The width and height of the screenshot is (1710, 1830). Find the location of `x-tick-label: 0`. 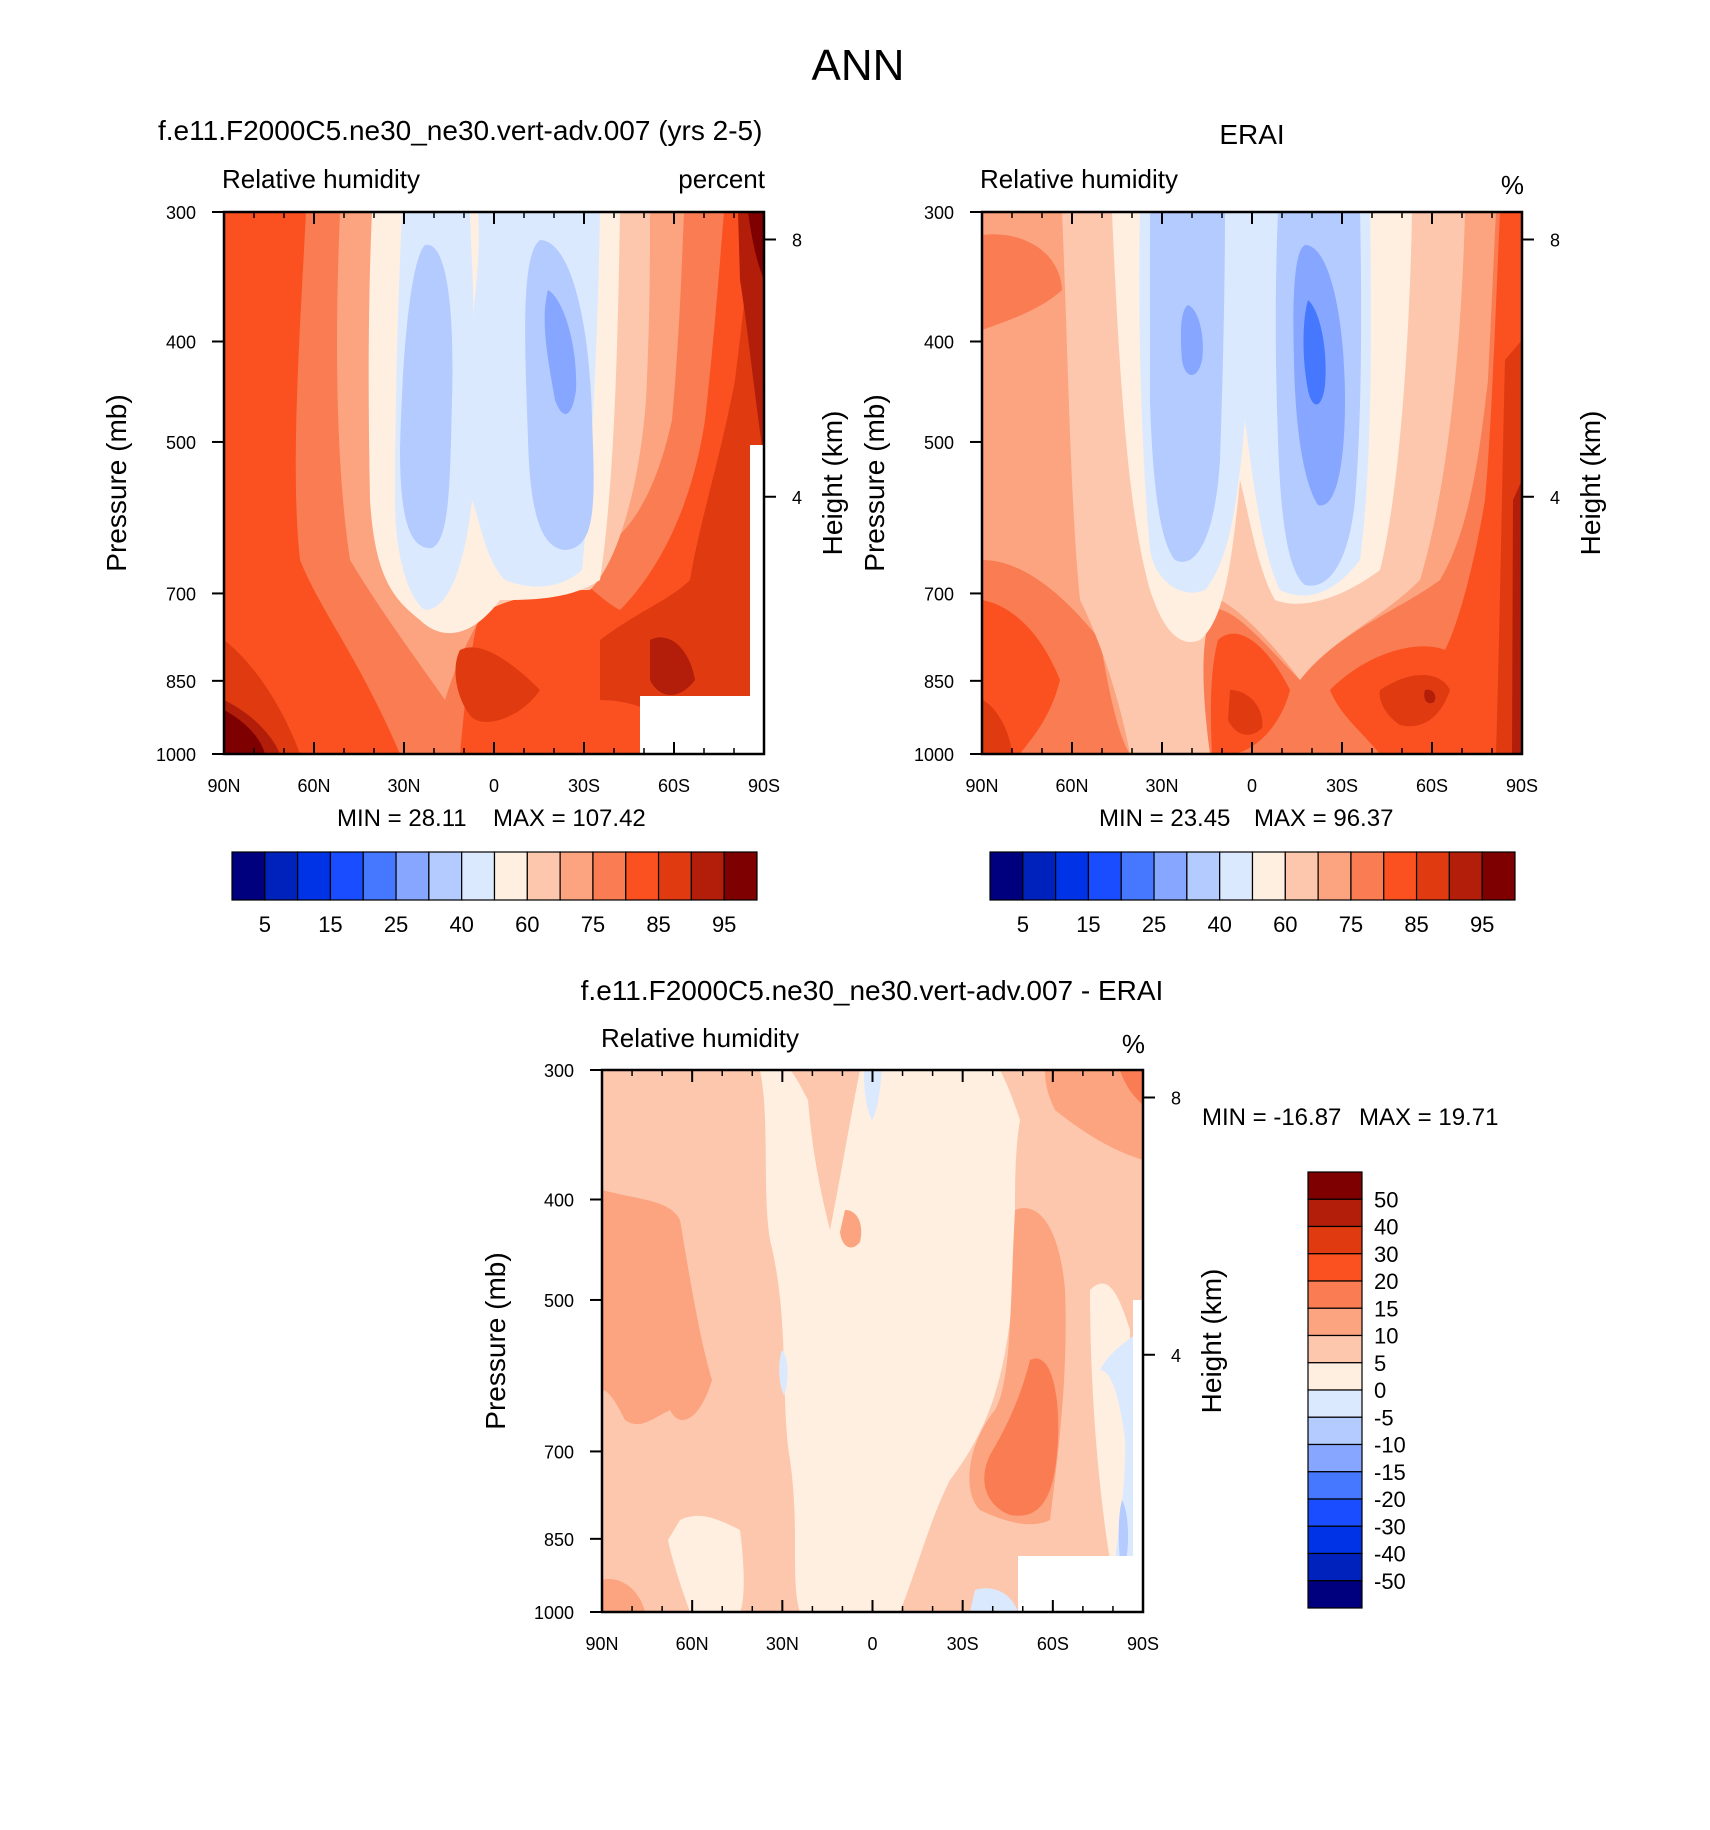

x-tick-label: 0 is located at coordinates (872, 1644).